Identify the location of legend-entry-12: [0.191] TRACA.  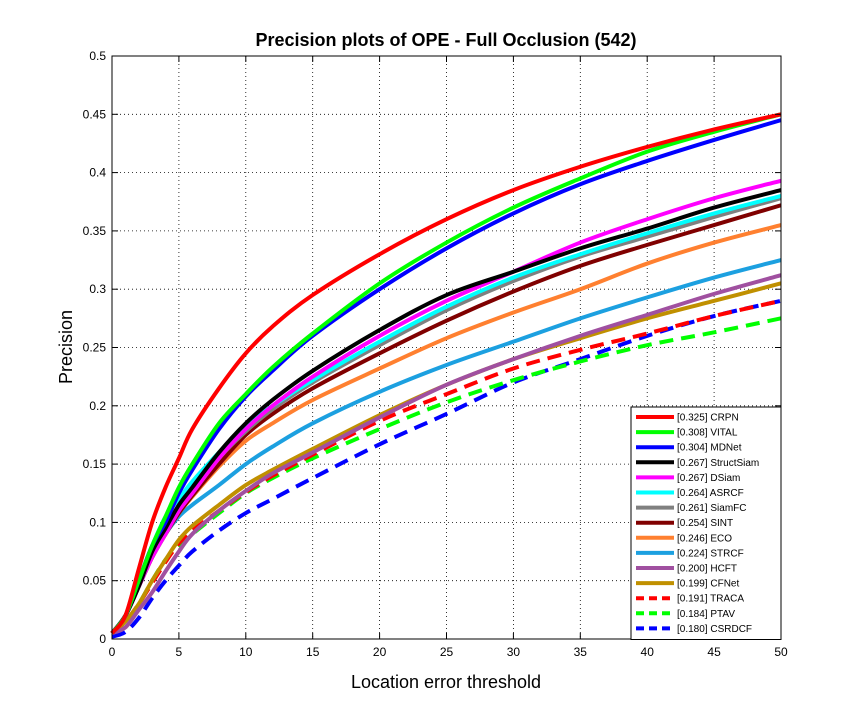
(710, 599).